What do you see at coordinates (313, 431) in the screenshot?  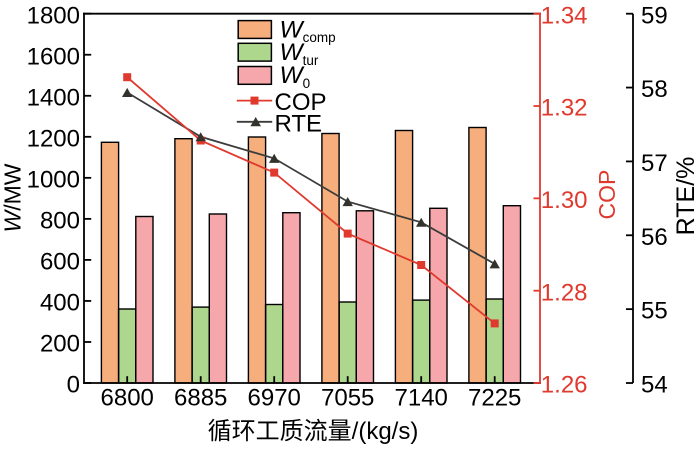 I see `svg-text: 循环工质流量/(kg/s)` at bounding box center [313, 431].